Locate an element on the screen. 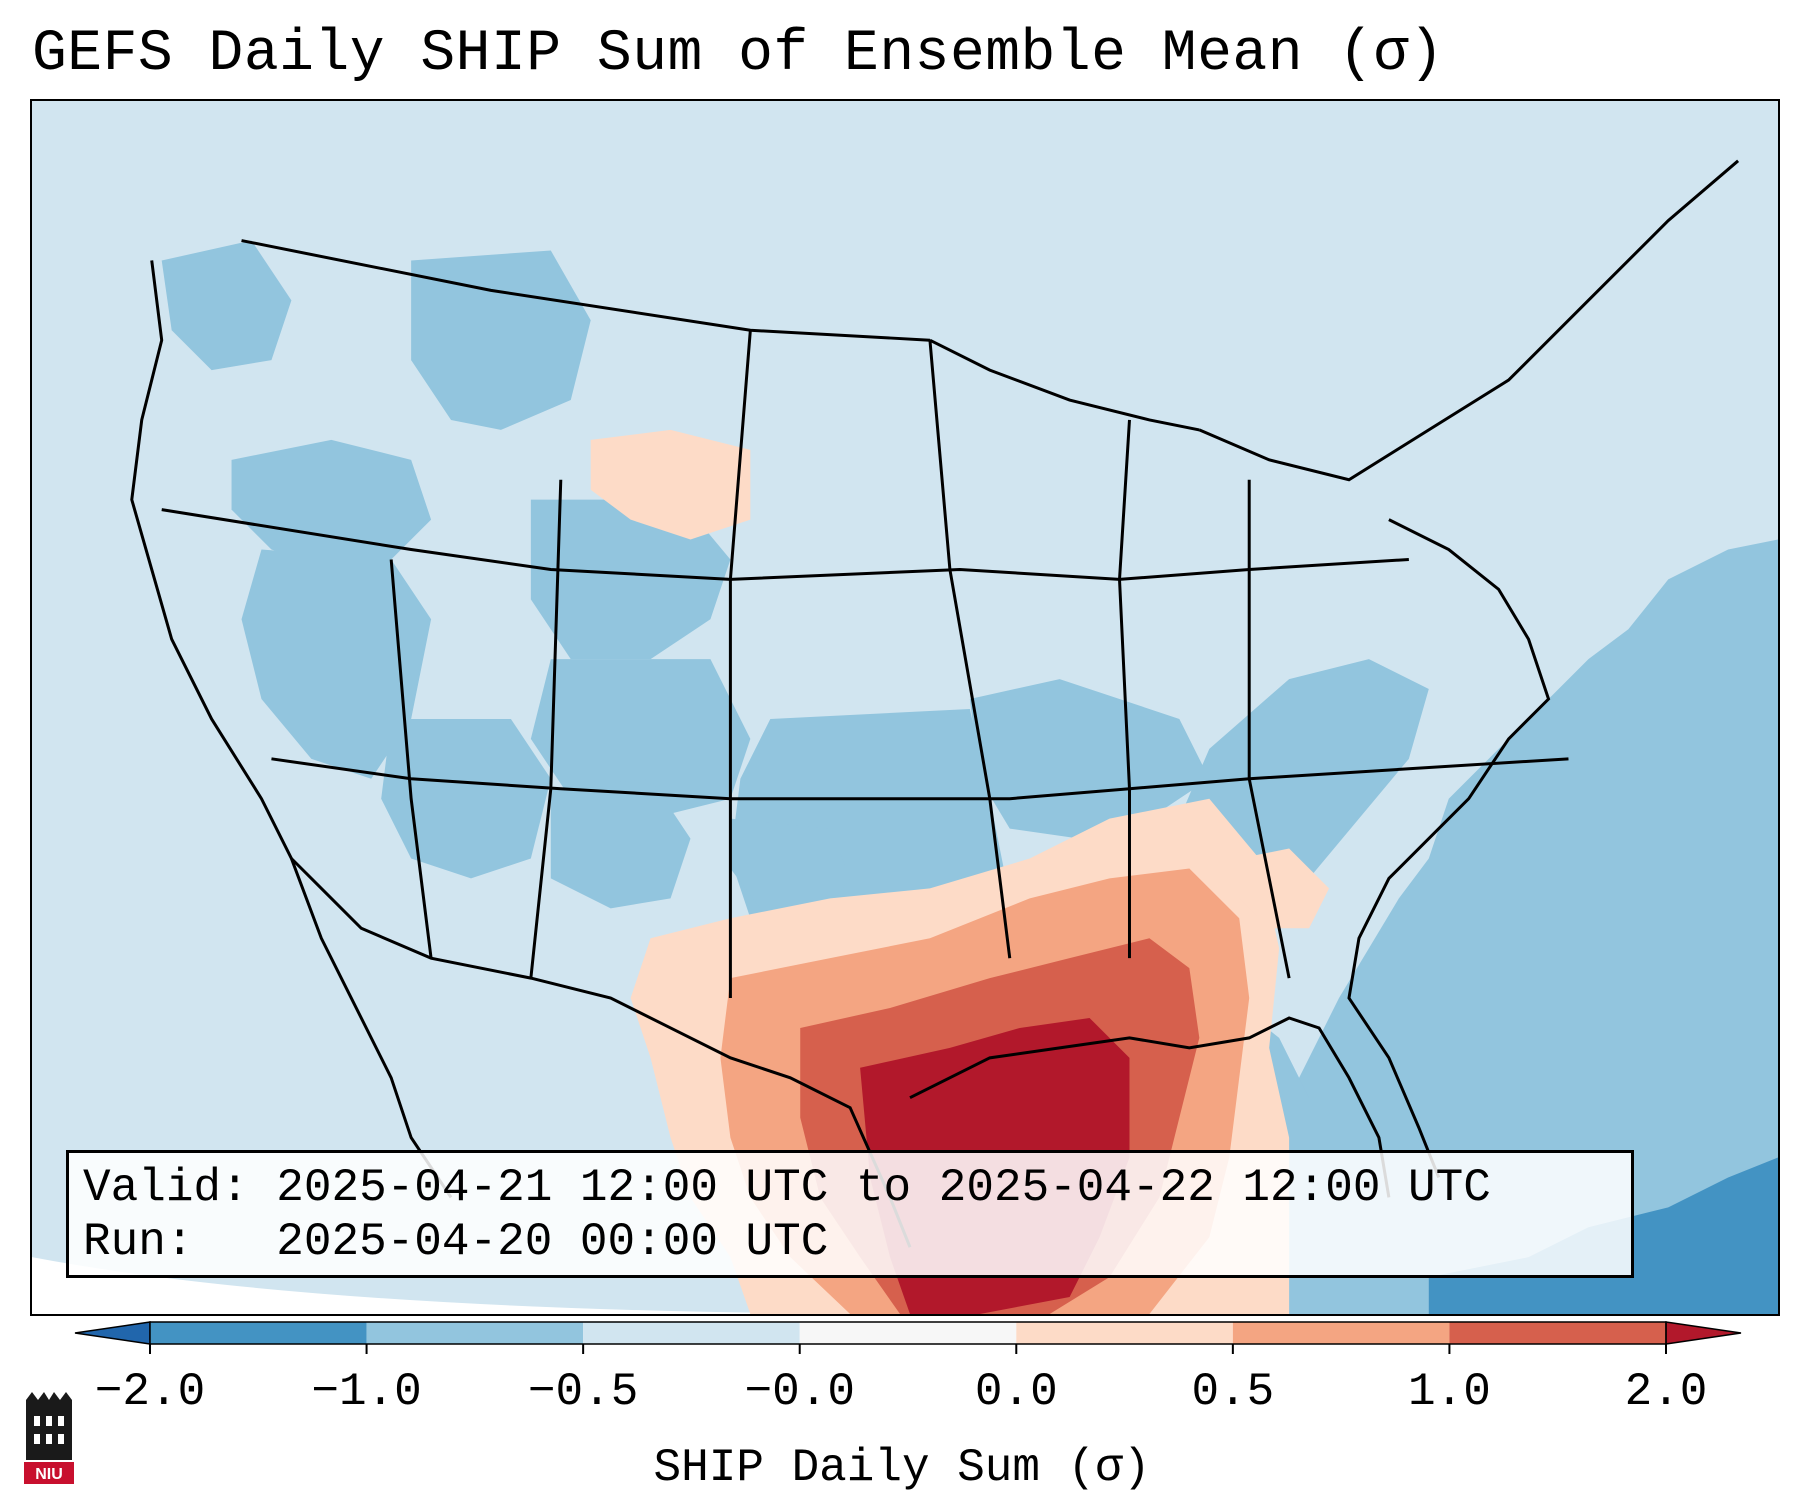 This screenshot has width=1803, height=1510. colorbar-tick-label: 1.0 is located at coordinates (1449, 1392).